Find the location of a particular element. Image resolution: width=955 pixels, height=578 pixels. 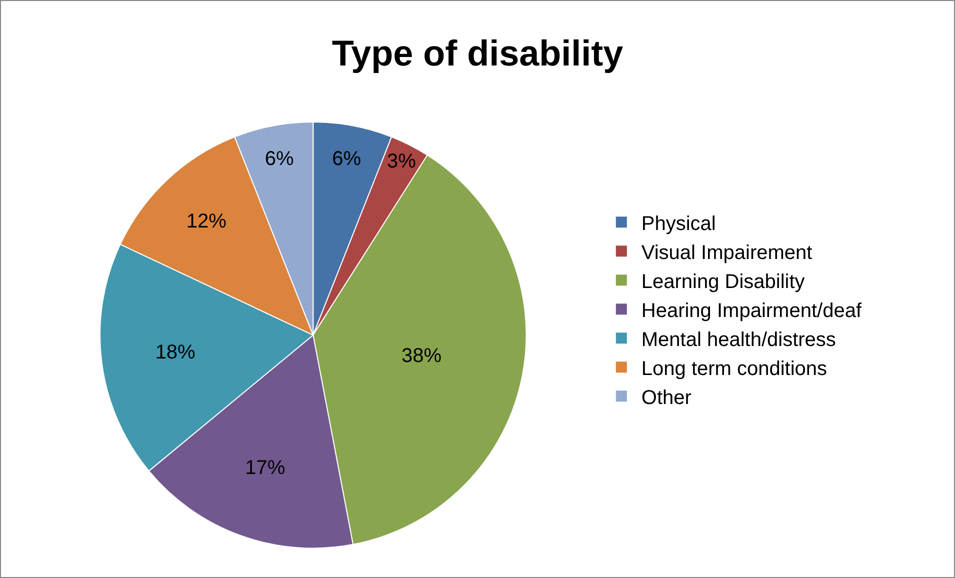

data-label: 38% is located at coordinates (421, 355).